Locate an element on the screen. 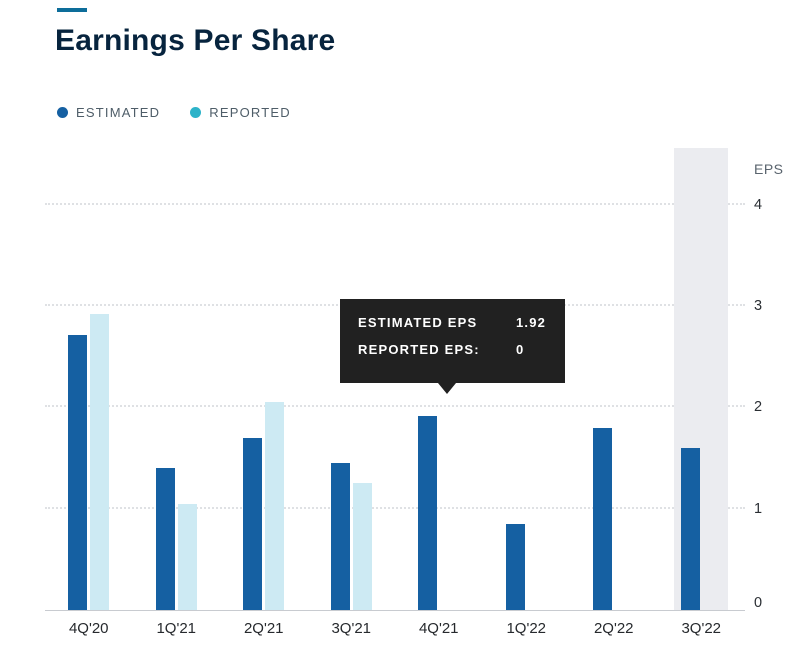 Image resolution: width=798 pixels, height=668 pixels. legend-label-estimated: ESTIMATED is located at coordinates (118, 112).